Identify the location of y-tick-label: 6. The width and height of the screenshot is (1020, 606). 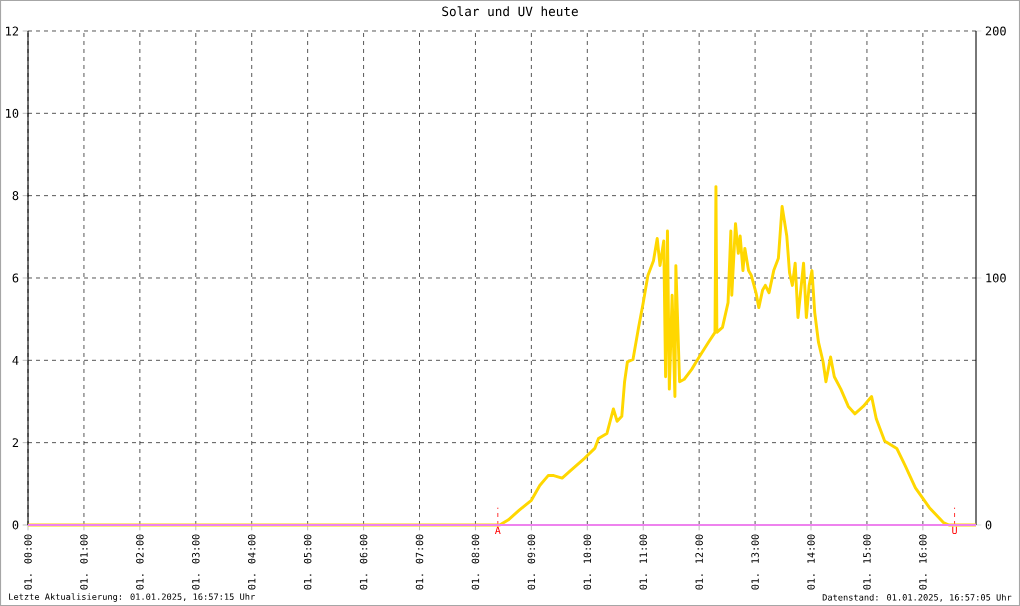
(15, 278).